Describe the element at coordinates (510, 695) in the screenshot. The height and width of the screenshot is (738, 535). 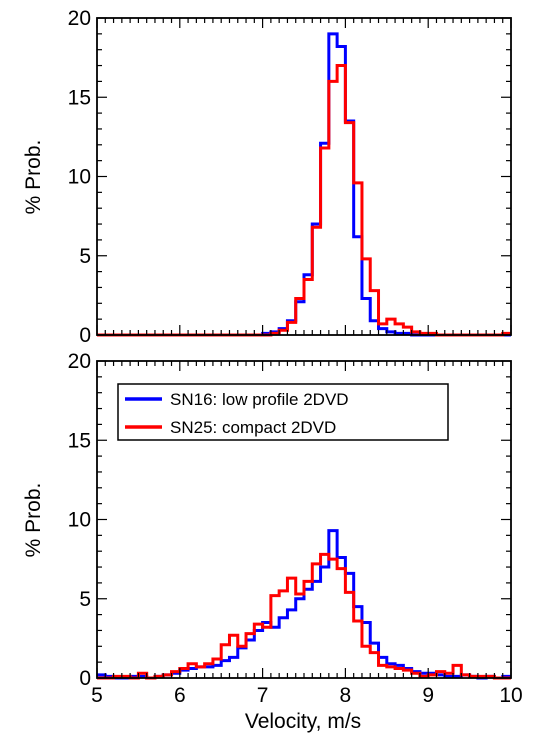
I see `x-tick-label: 10` at that location.